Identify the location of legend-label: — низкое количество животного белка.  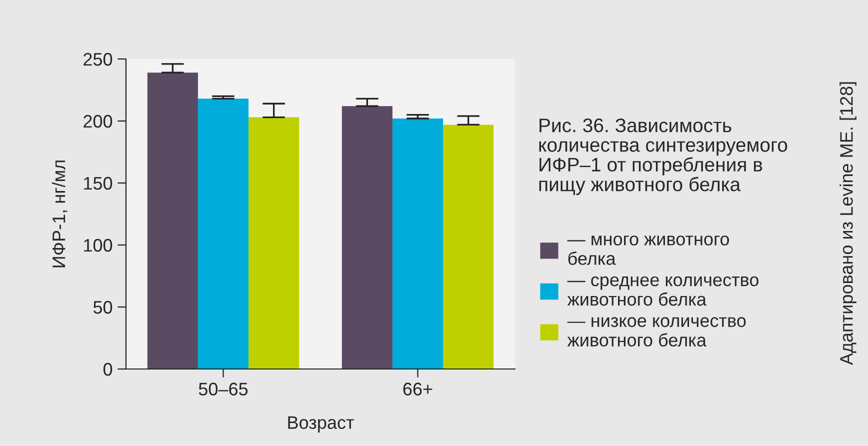
(656, 332).